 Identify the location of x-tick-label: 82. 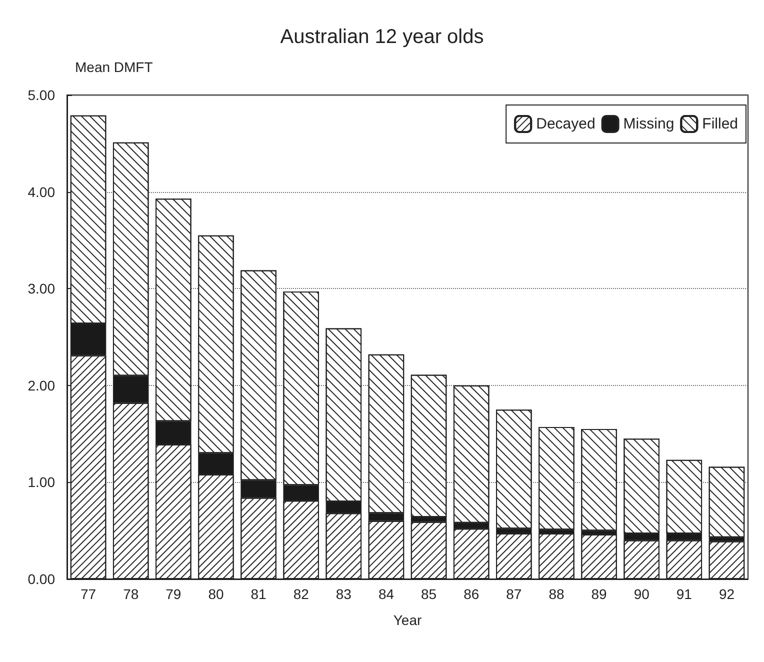
(301, 594).